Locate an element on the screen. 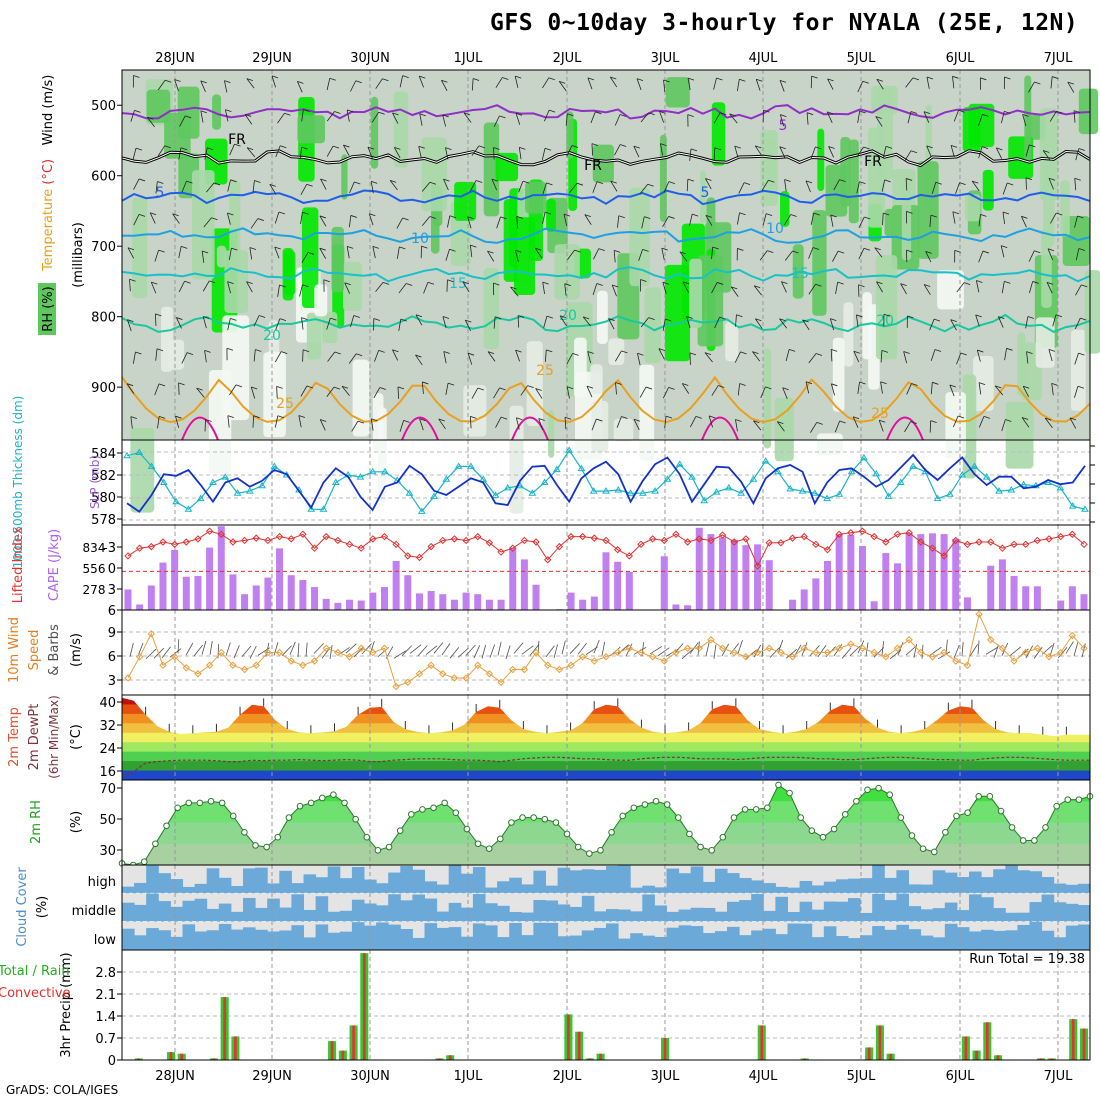  legend-total: Total / Rain is located at coordinates (35, 971).